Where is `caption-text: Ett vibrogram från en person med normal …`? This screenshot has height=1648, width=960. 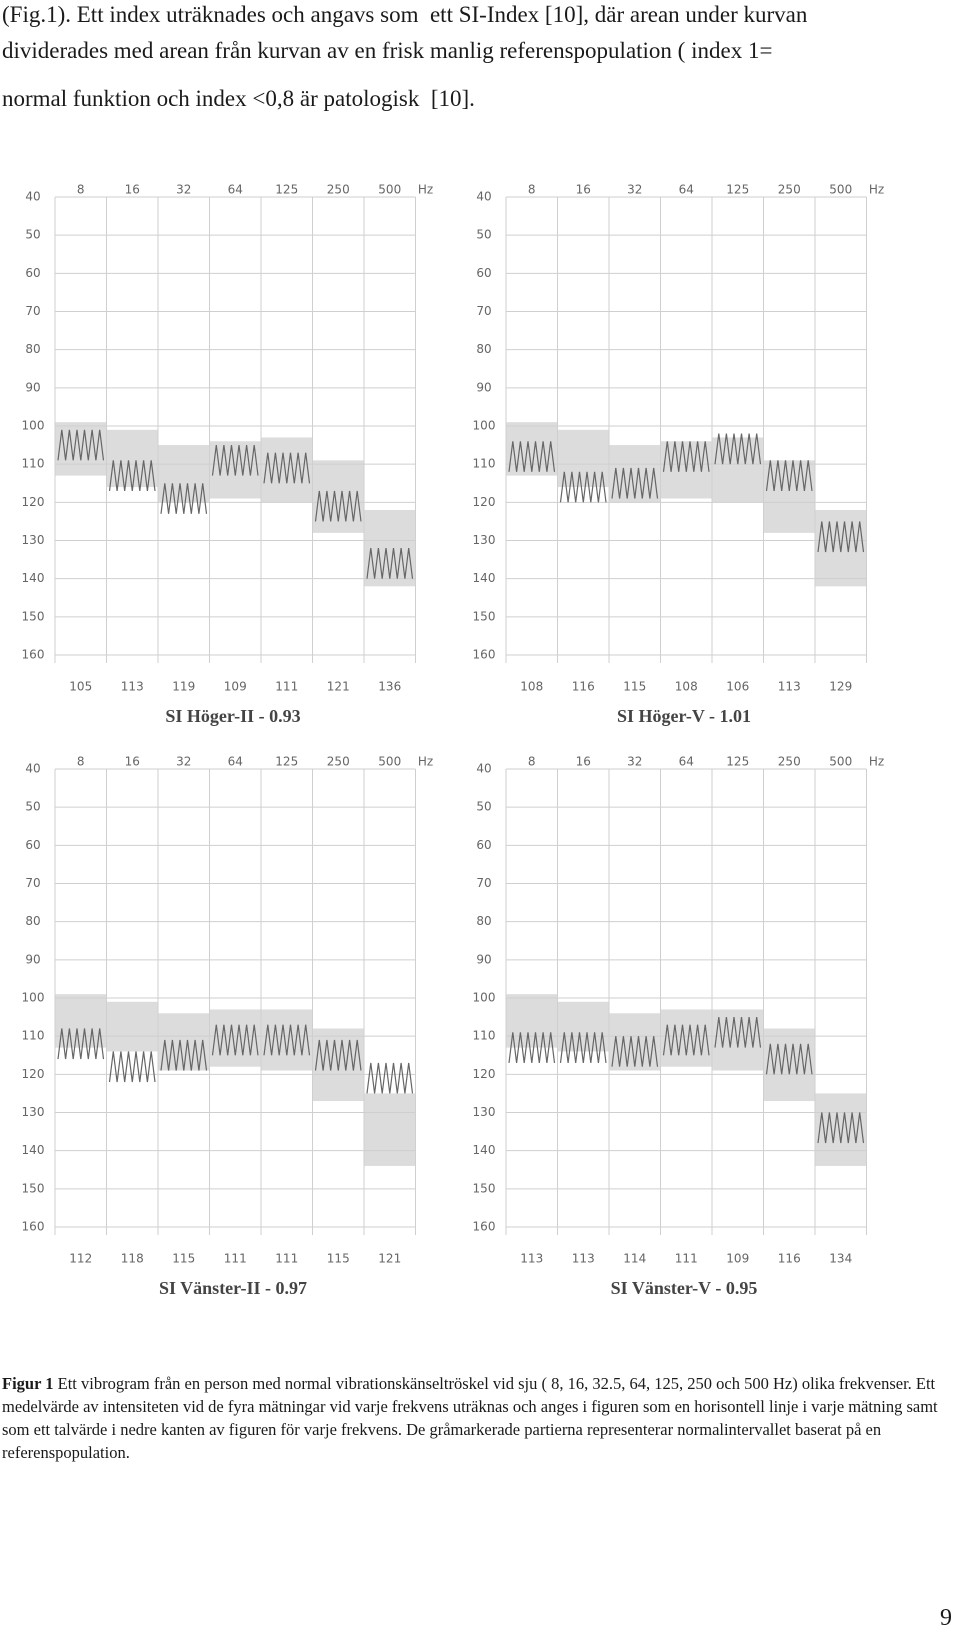
caption-text: Ett vibrogram från en person med normal … is located at coordinates (470, 1418).